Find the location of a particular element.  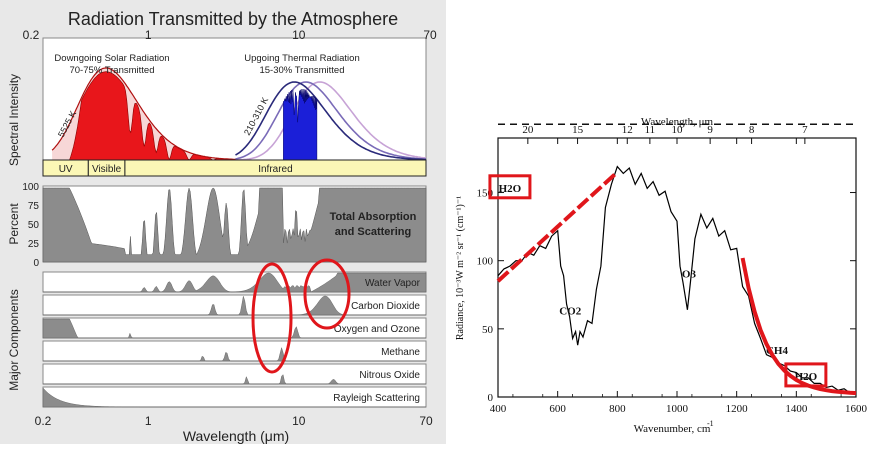

top-tick-label: 7 is located at coordinates (805, 130).